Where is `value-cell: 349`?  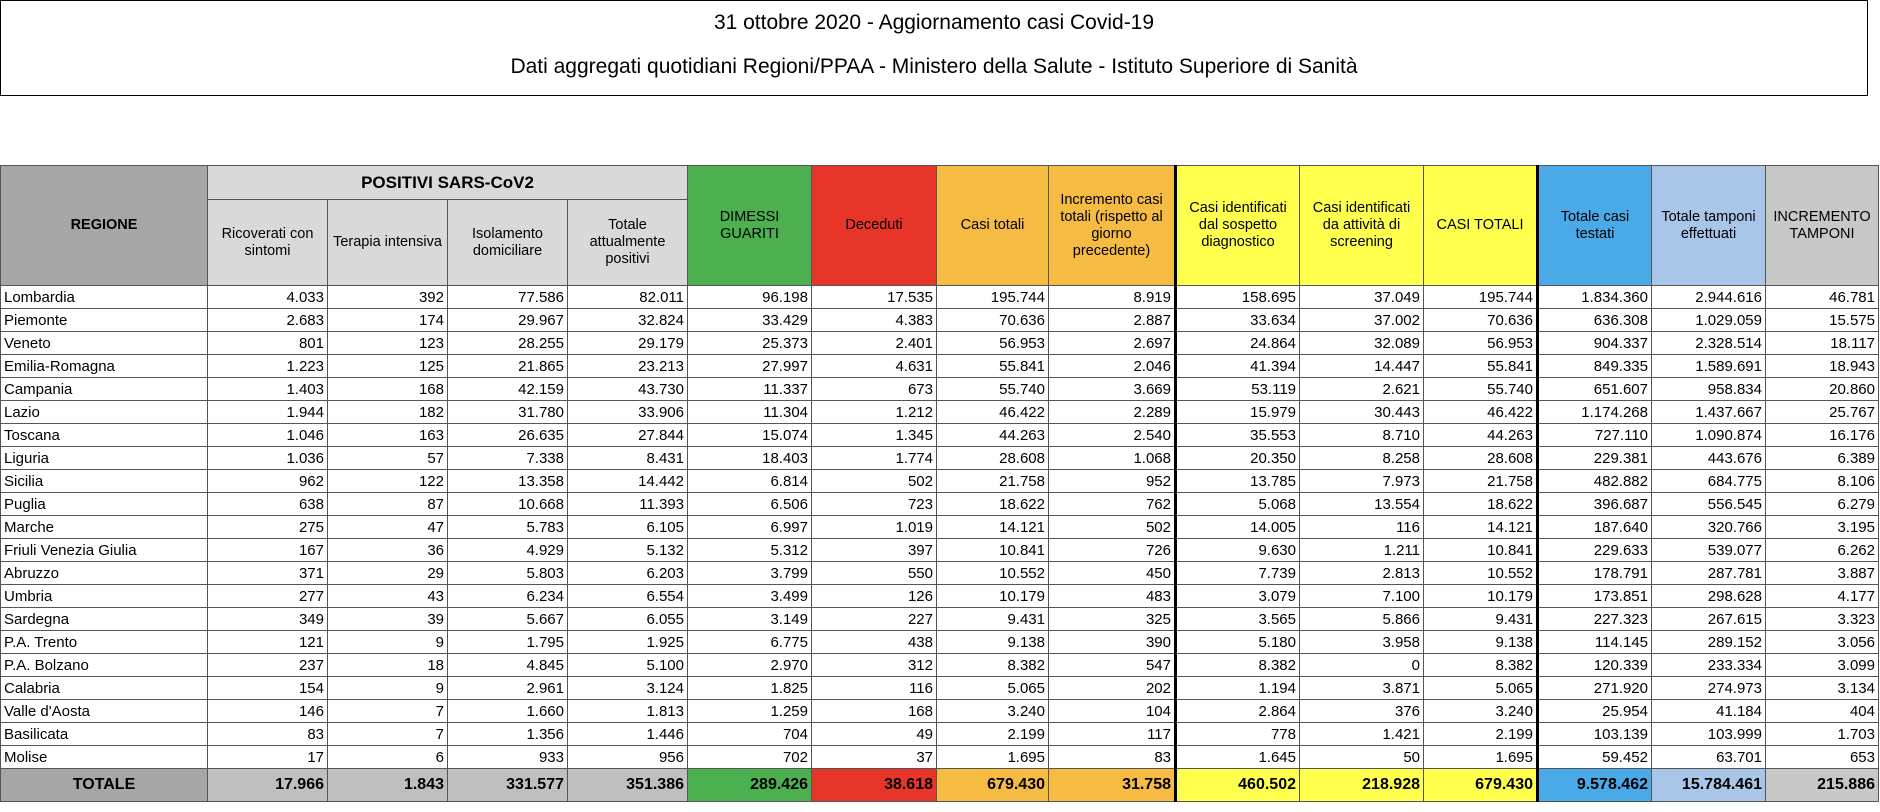 value-cell: 349 is located at coordinates (267, 619).